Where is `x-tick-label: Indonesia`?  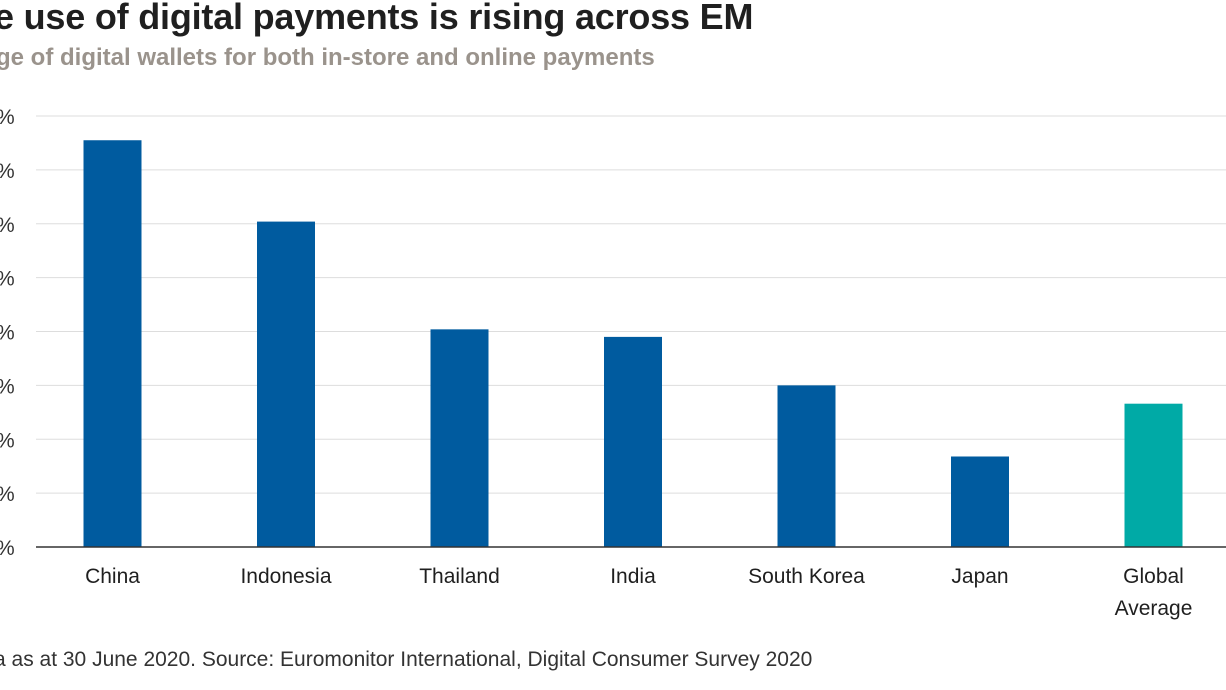
x-tick-label: Indonesia is located at coordinates (285, 576).